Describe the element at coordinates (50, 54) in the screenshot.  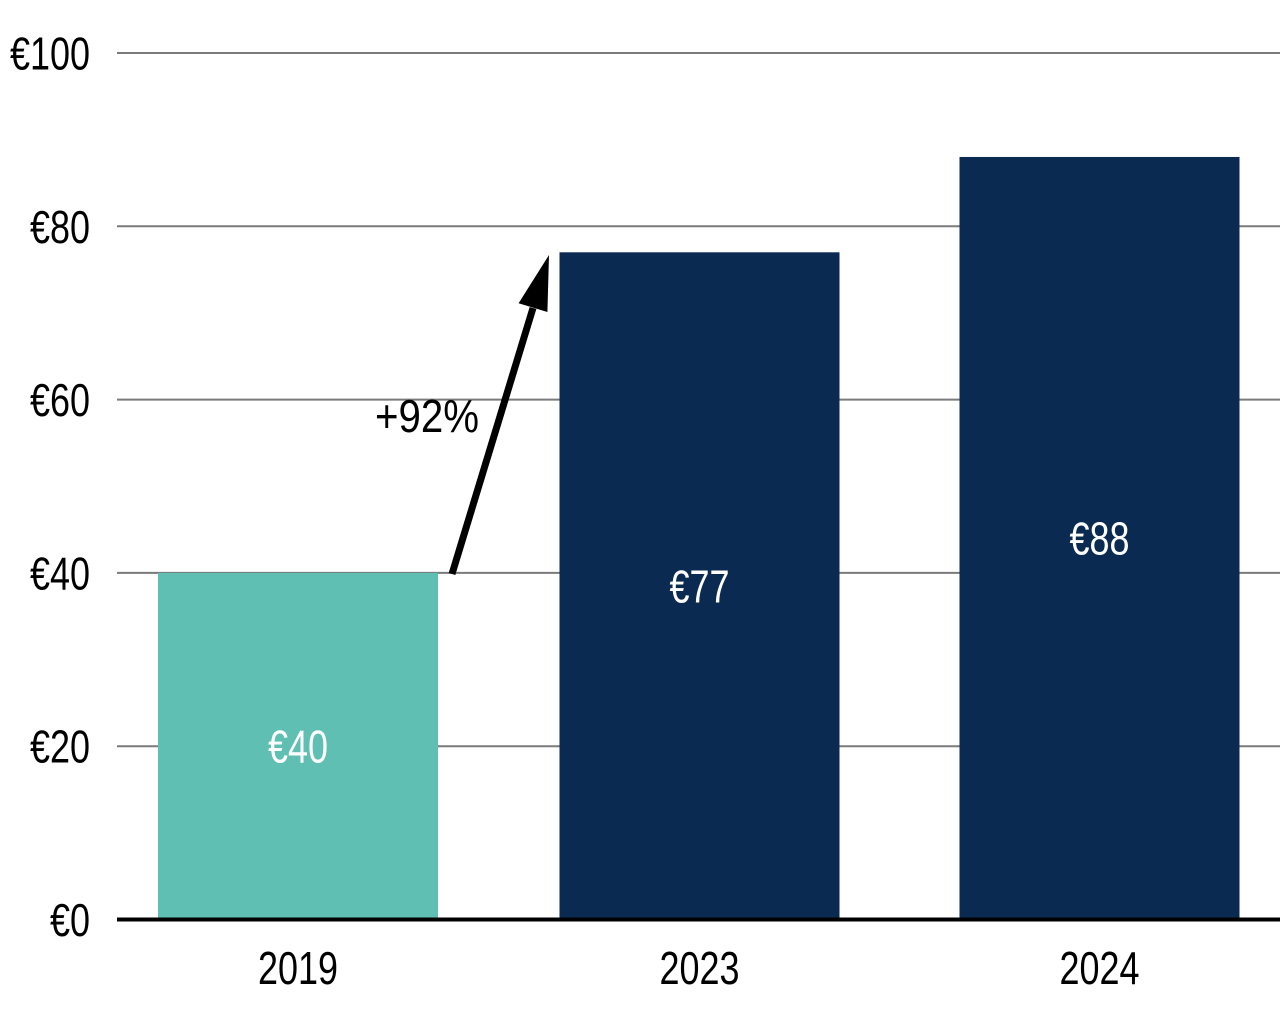
I see `y-tick-label-100: €100` at that location.